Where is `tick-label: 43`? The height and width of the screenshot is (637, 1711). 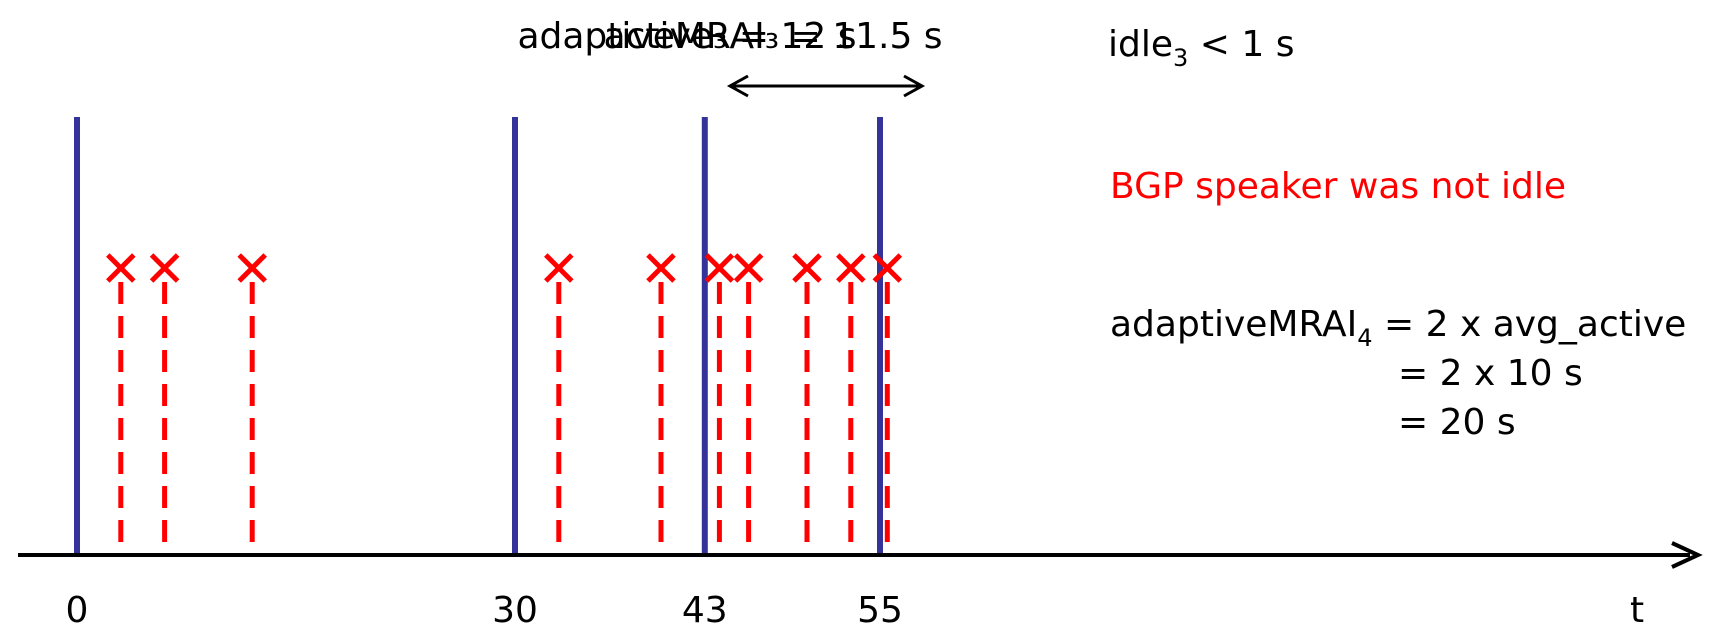
tick-label: 43 is located at coordinates (705, 610).